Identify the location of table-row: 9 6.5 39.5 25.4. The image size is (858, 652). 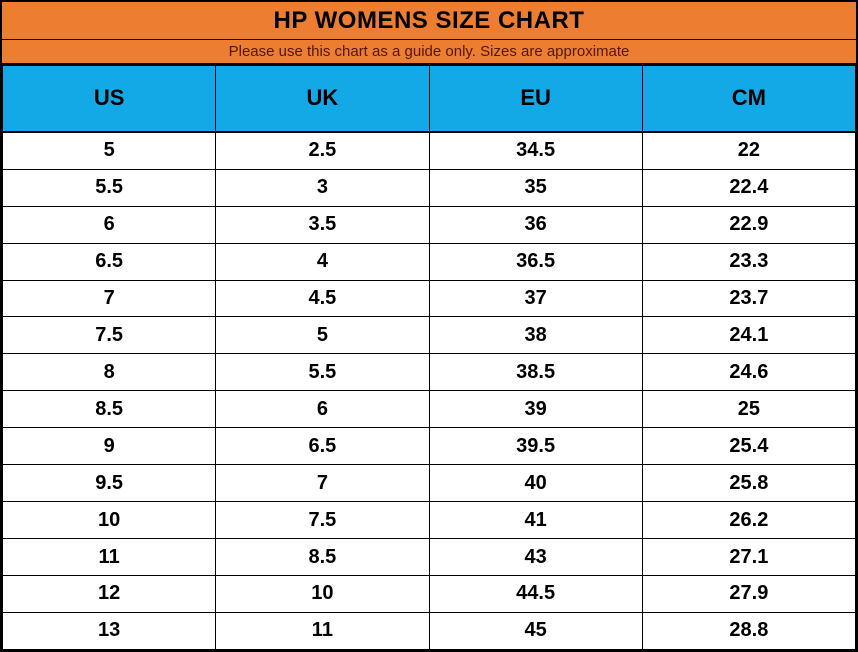
(429, 446).